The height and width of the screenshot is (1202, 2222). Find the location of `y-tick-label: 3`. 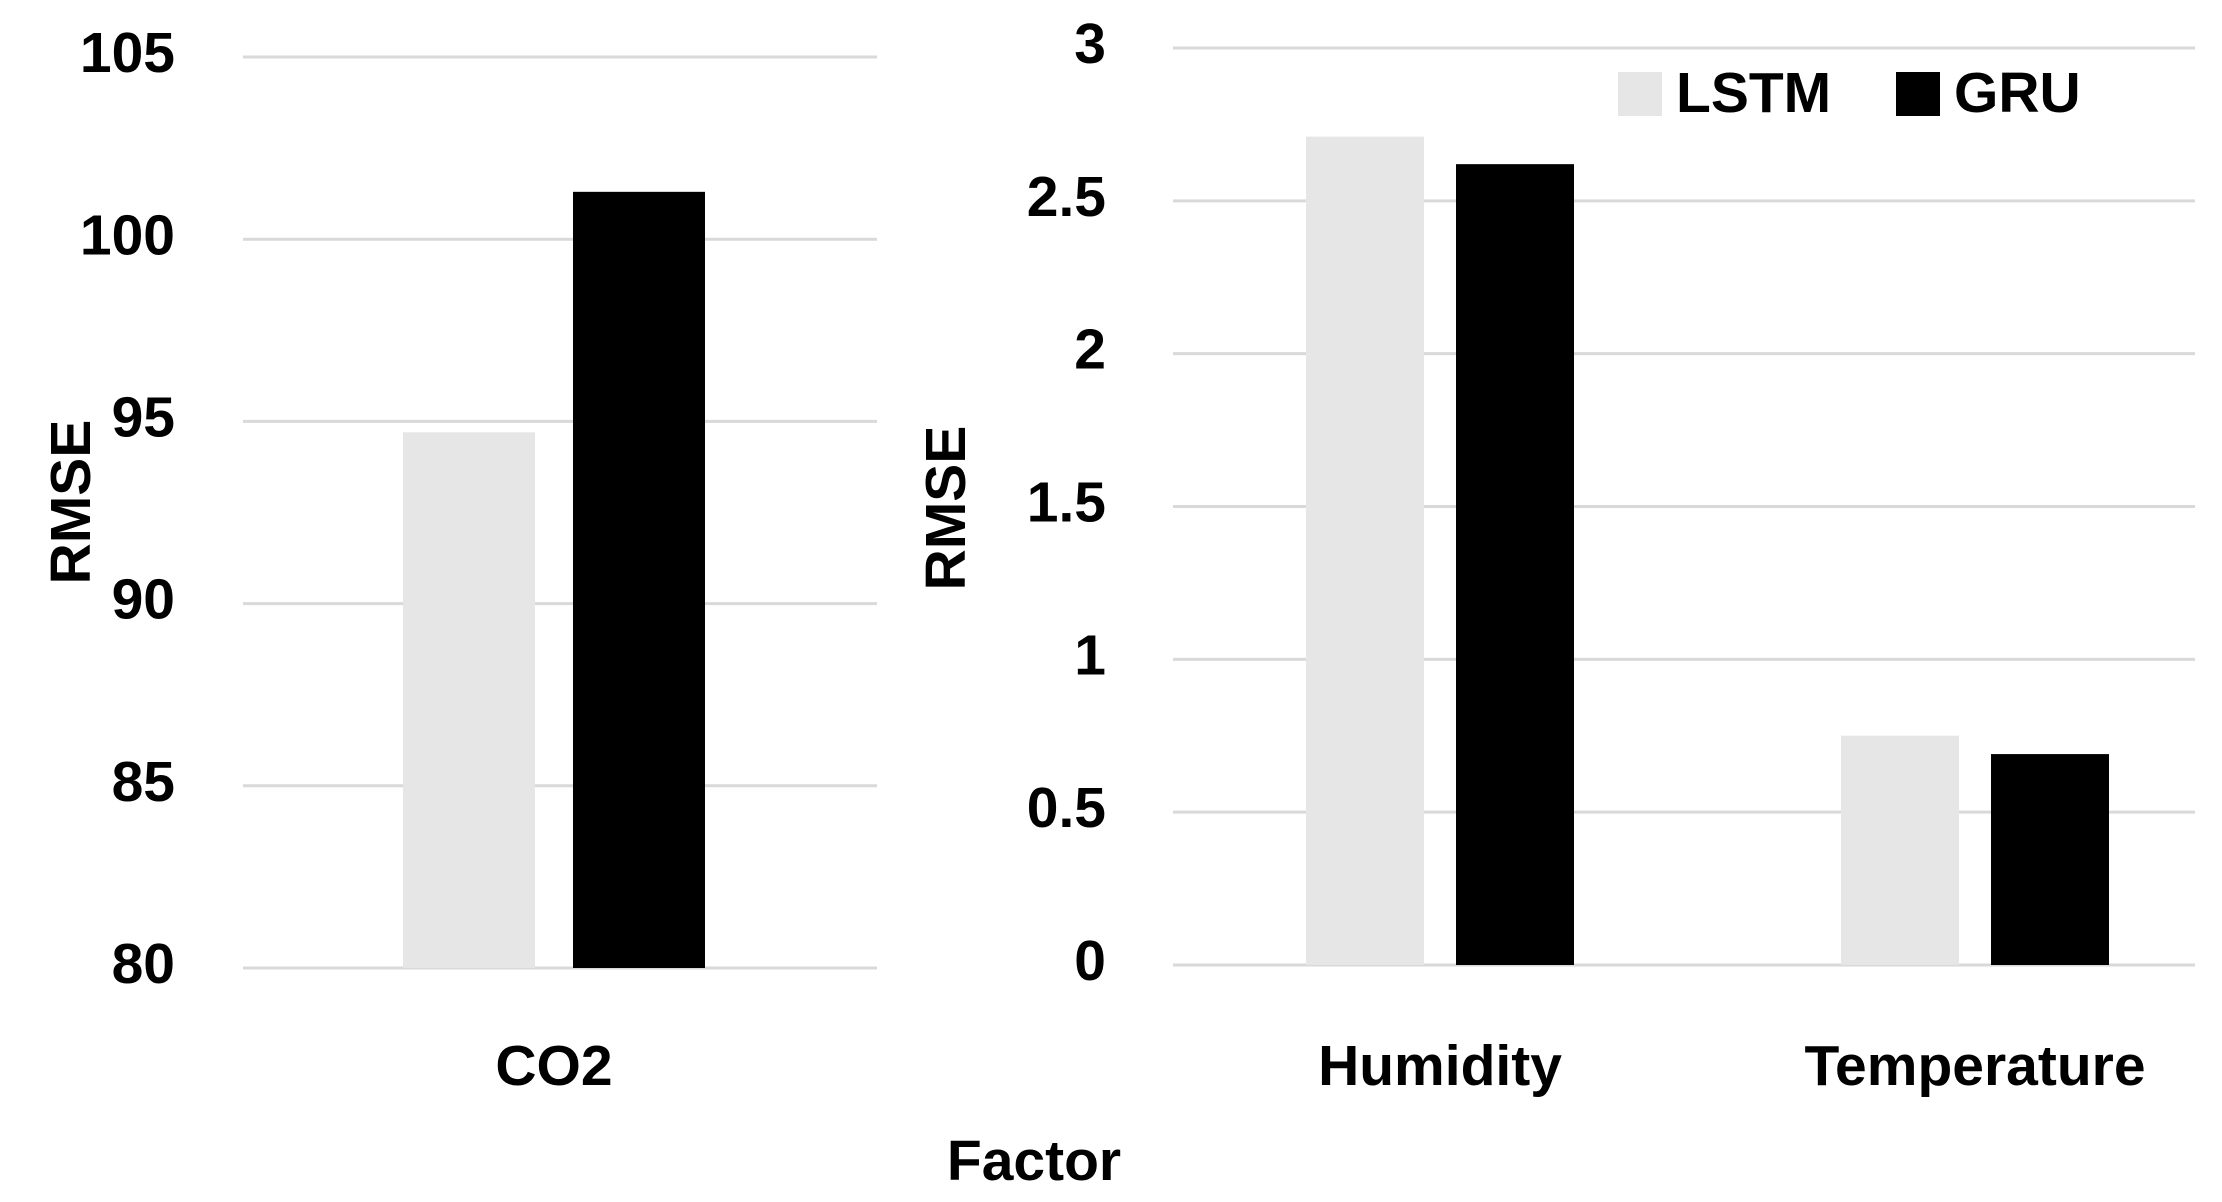

y-tick-label: 3 is located at coordinates (1090, 44).